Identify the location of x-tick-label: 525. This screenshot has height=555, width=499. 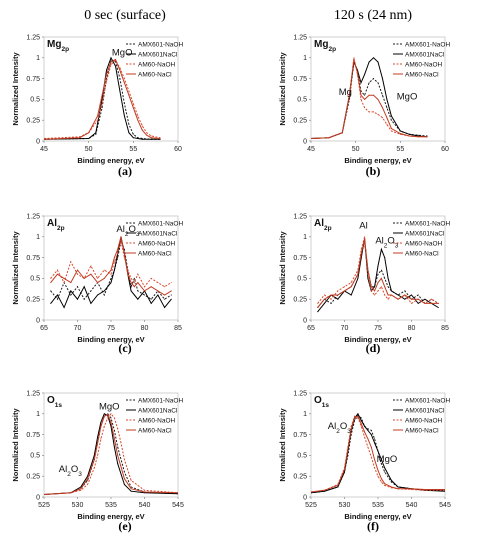
(44, 505).